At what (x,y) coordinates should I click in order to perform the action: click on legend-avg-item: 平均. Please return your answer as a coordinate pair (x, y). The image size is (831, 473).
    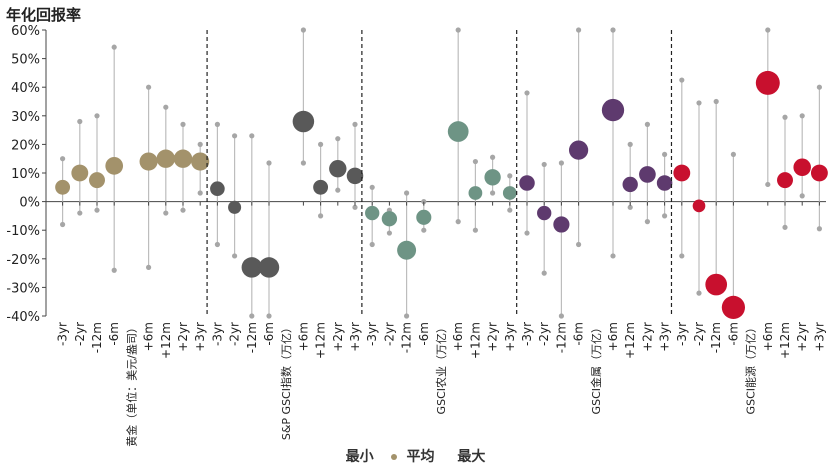
    Looking at the image, I should click on (415, 457).